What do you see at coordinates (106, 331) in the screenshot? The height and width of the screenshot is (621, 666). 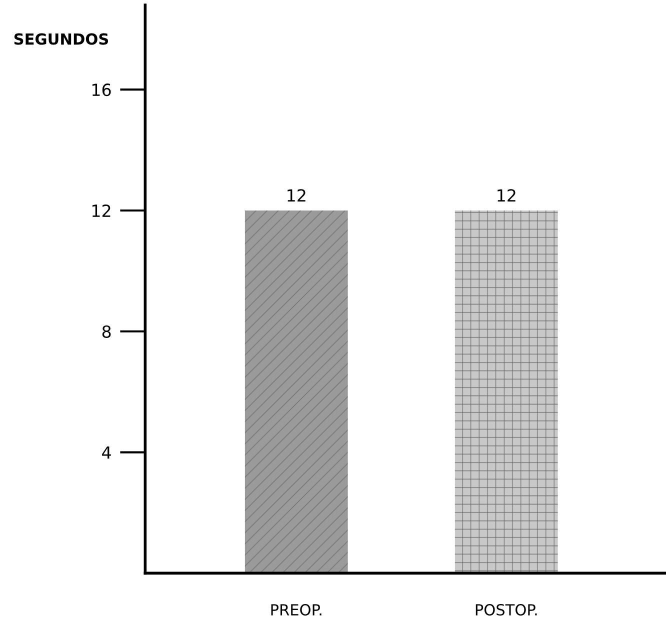 I see `y-tick-label: 8` at bounding box center [106, 331].